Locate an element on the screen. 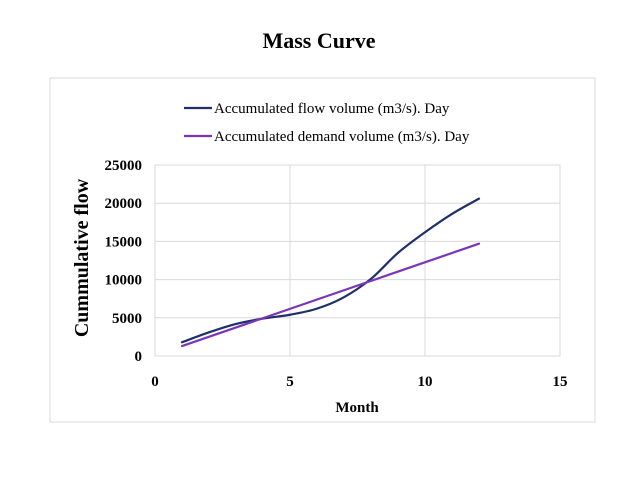  y-tick-label: 25000 is located at coordinates (124, 166).